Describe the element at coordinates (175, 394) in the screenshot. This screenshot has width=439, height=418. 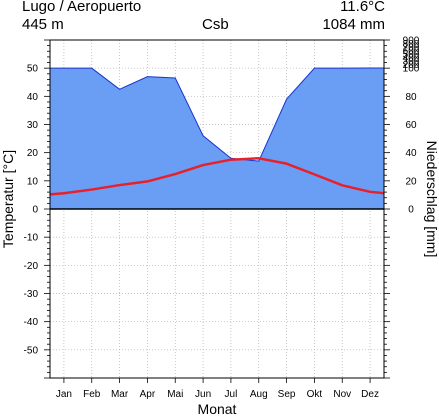
I see `month-label: Mai` at that location.